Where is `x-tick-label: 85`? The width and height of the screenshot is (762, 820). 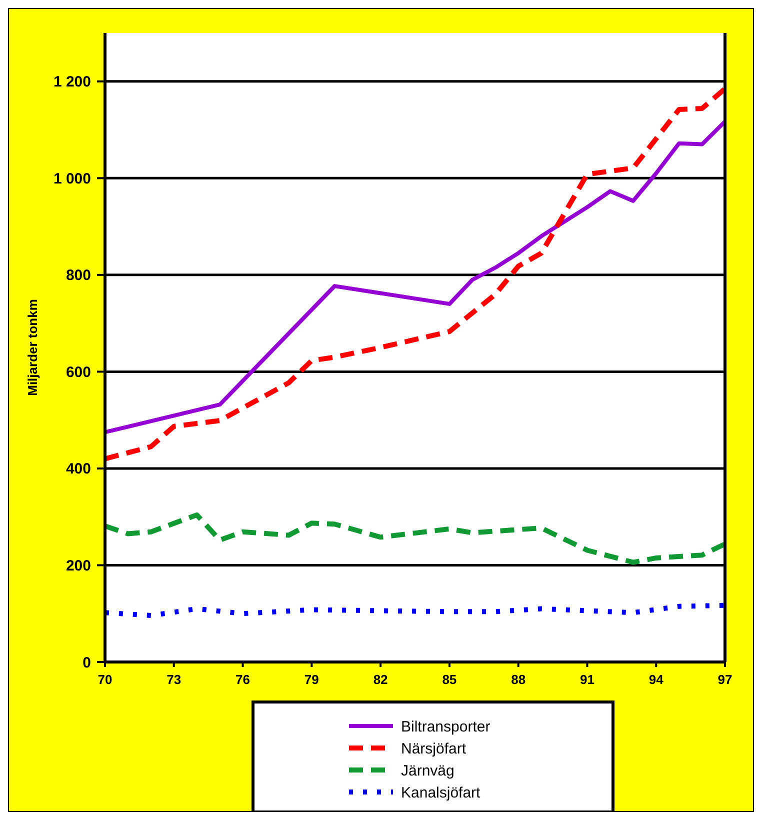 x-tick-label: 85 is located at coordinates (449, 679).